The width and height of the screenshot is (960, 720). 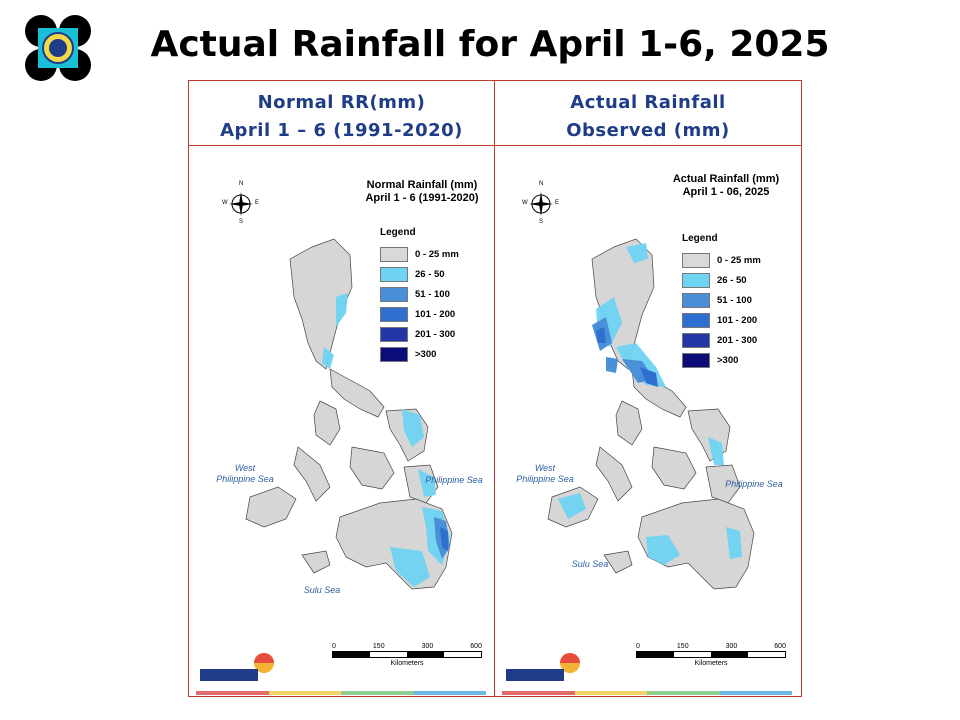 What do you see at coordinates (648, 117) in the screenshot?
I see `right-column-header: Actual Rainfall Observed (mm)` at bounding box center [648, 117].